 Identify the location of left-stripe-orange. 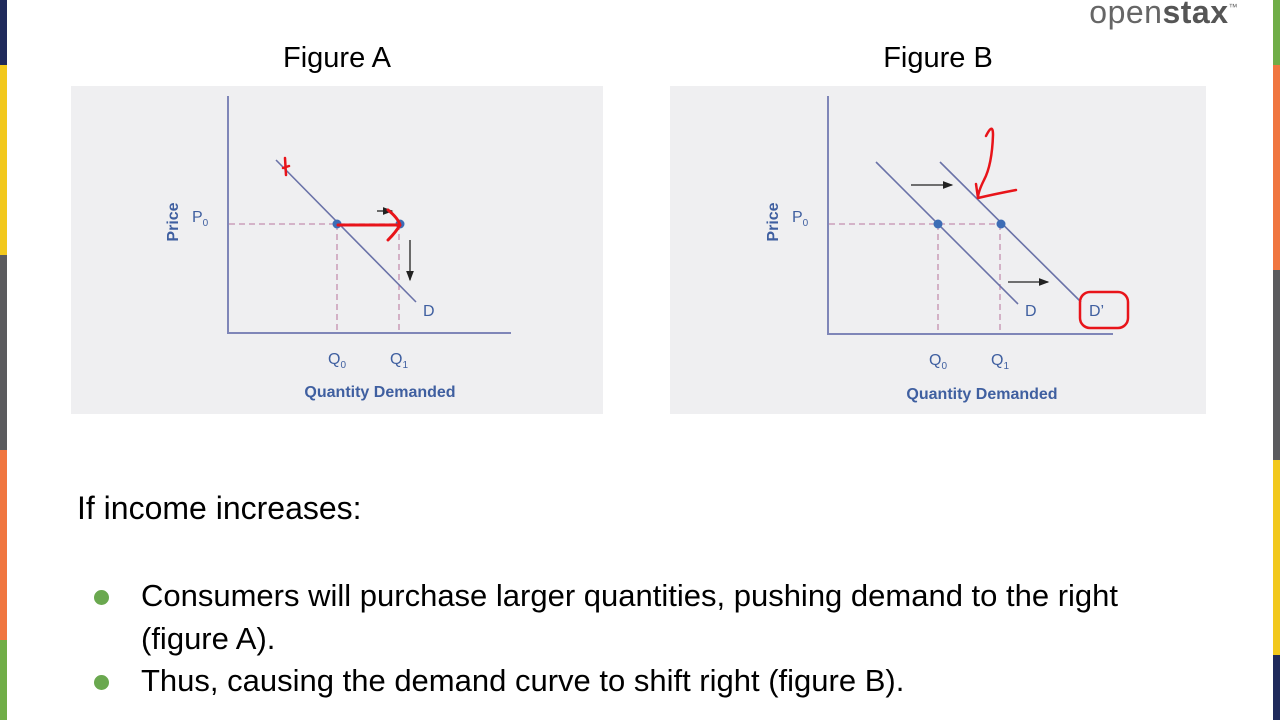
(3, 545).